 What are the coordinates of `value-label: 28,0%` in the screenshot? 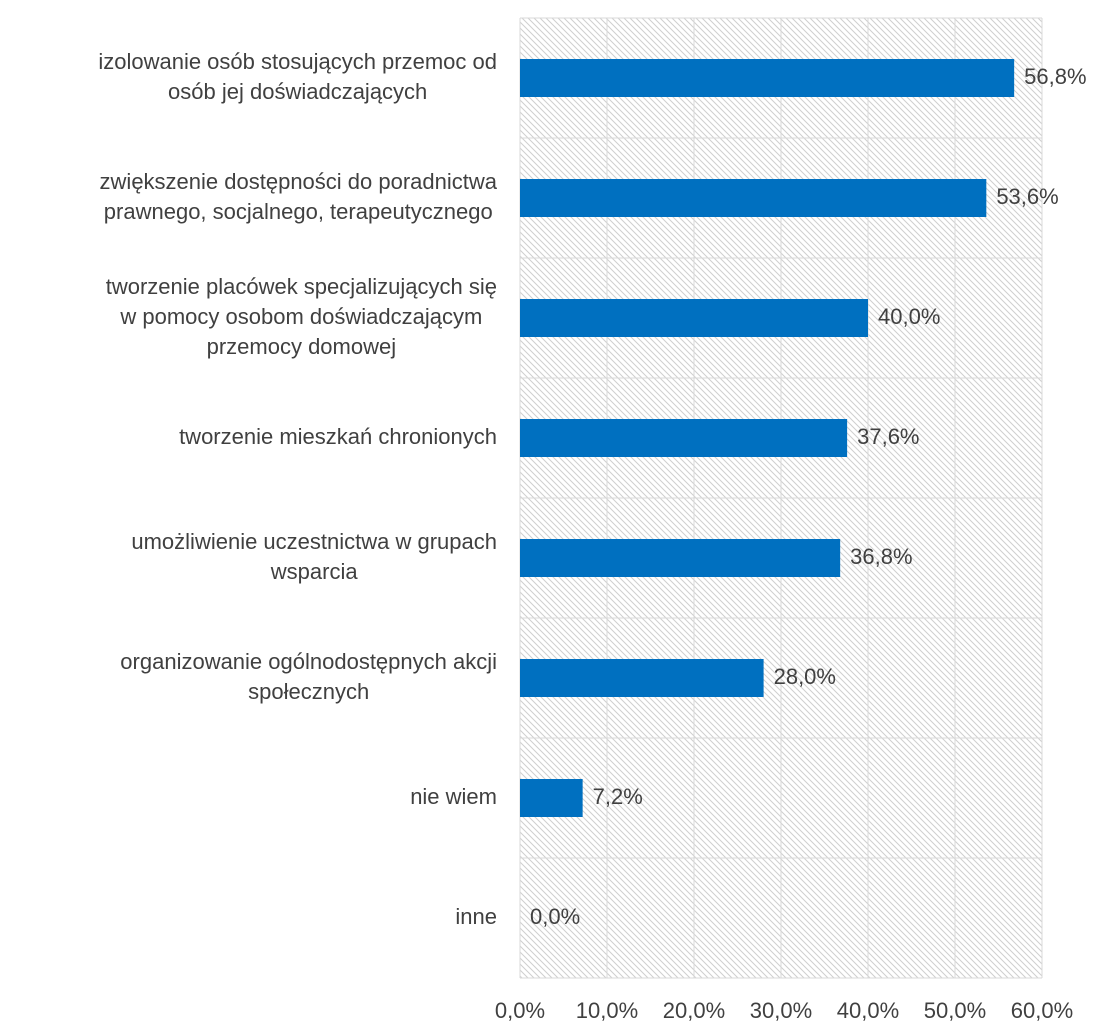 It's located at (805, 676).